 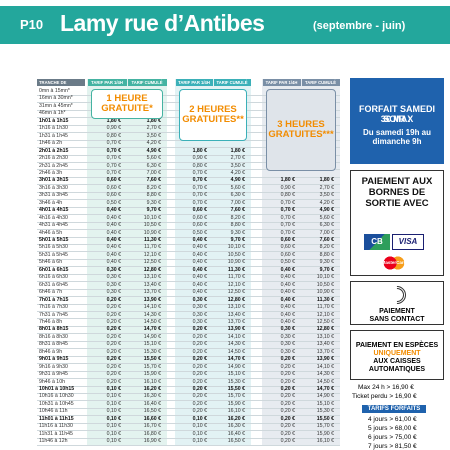 I want to click on card-title: PAIEMENT AUX BORNES DE SORTIE AVEC, so click(x=397, y=192).